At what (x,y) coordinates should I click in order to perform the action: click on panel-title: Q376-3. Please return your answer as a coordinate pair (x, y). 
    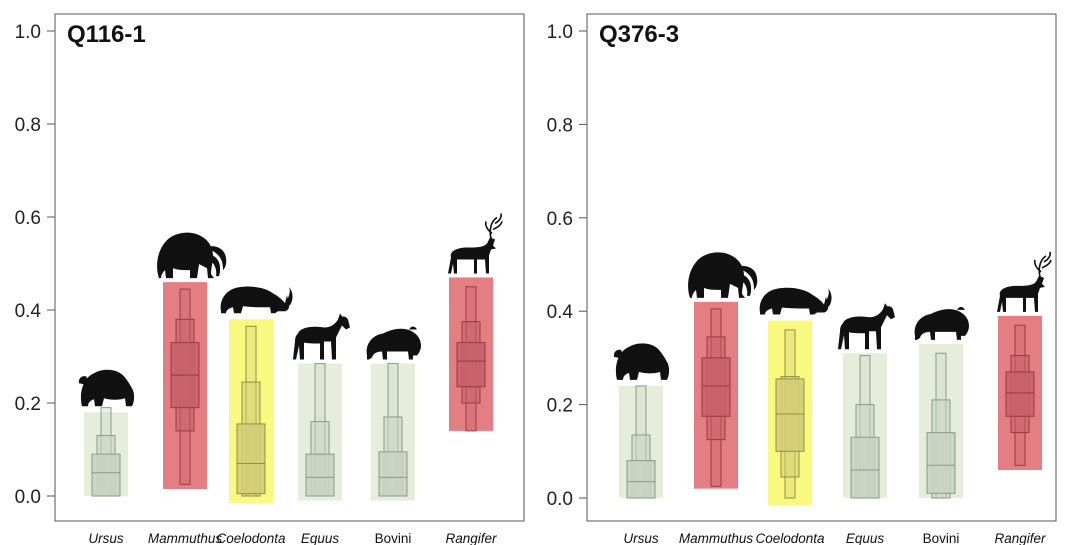
    Looking at the image, I should click on (639, 34).